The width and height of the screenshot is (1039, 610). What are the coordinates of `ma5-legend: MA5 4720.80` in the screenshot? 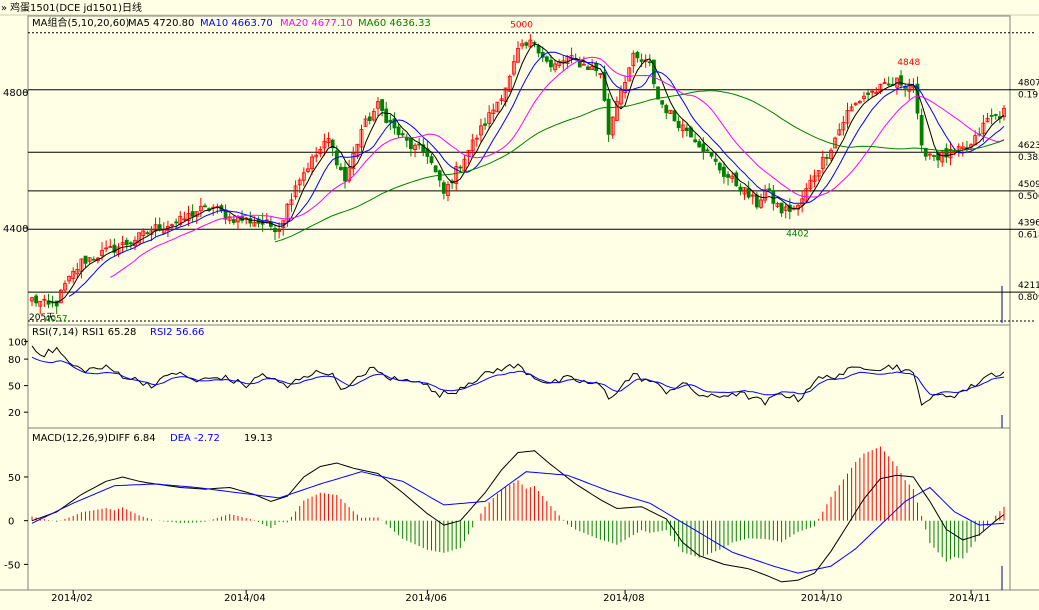 It's located at (161, 23).